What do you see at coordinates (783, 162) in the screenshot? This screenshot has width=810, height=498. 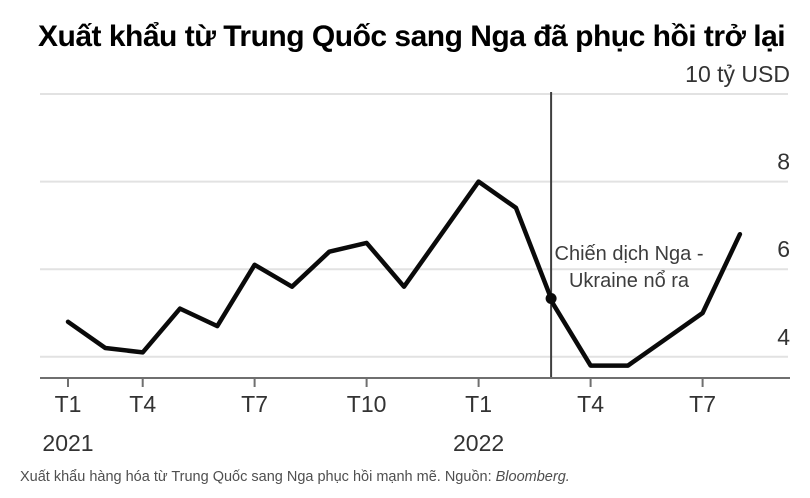 I see `y-axis-tick-label: 8` at bounding box center [783, 162].